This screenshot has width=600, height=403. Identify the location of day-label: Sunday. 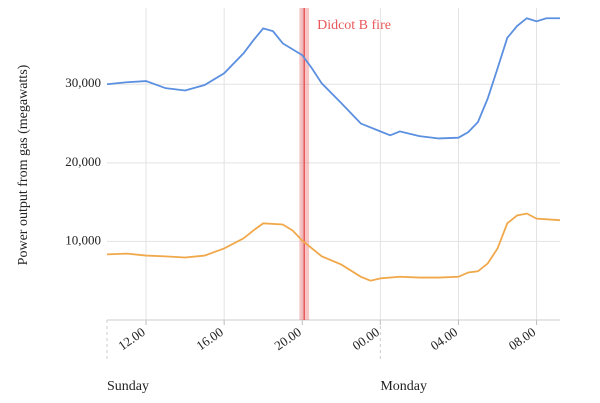
(128, 386).